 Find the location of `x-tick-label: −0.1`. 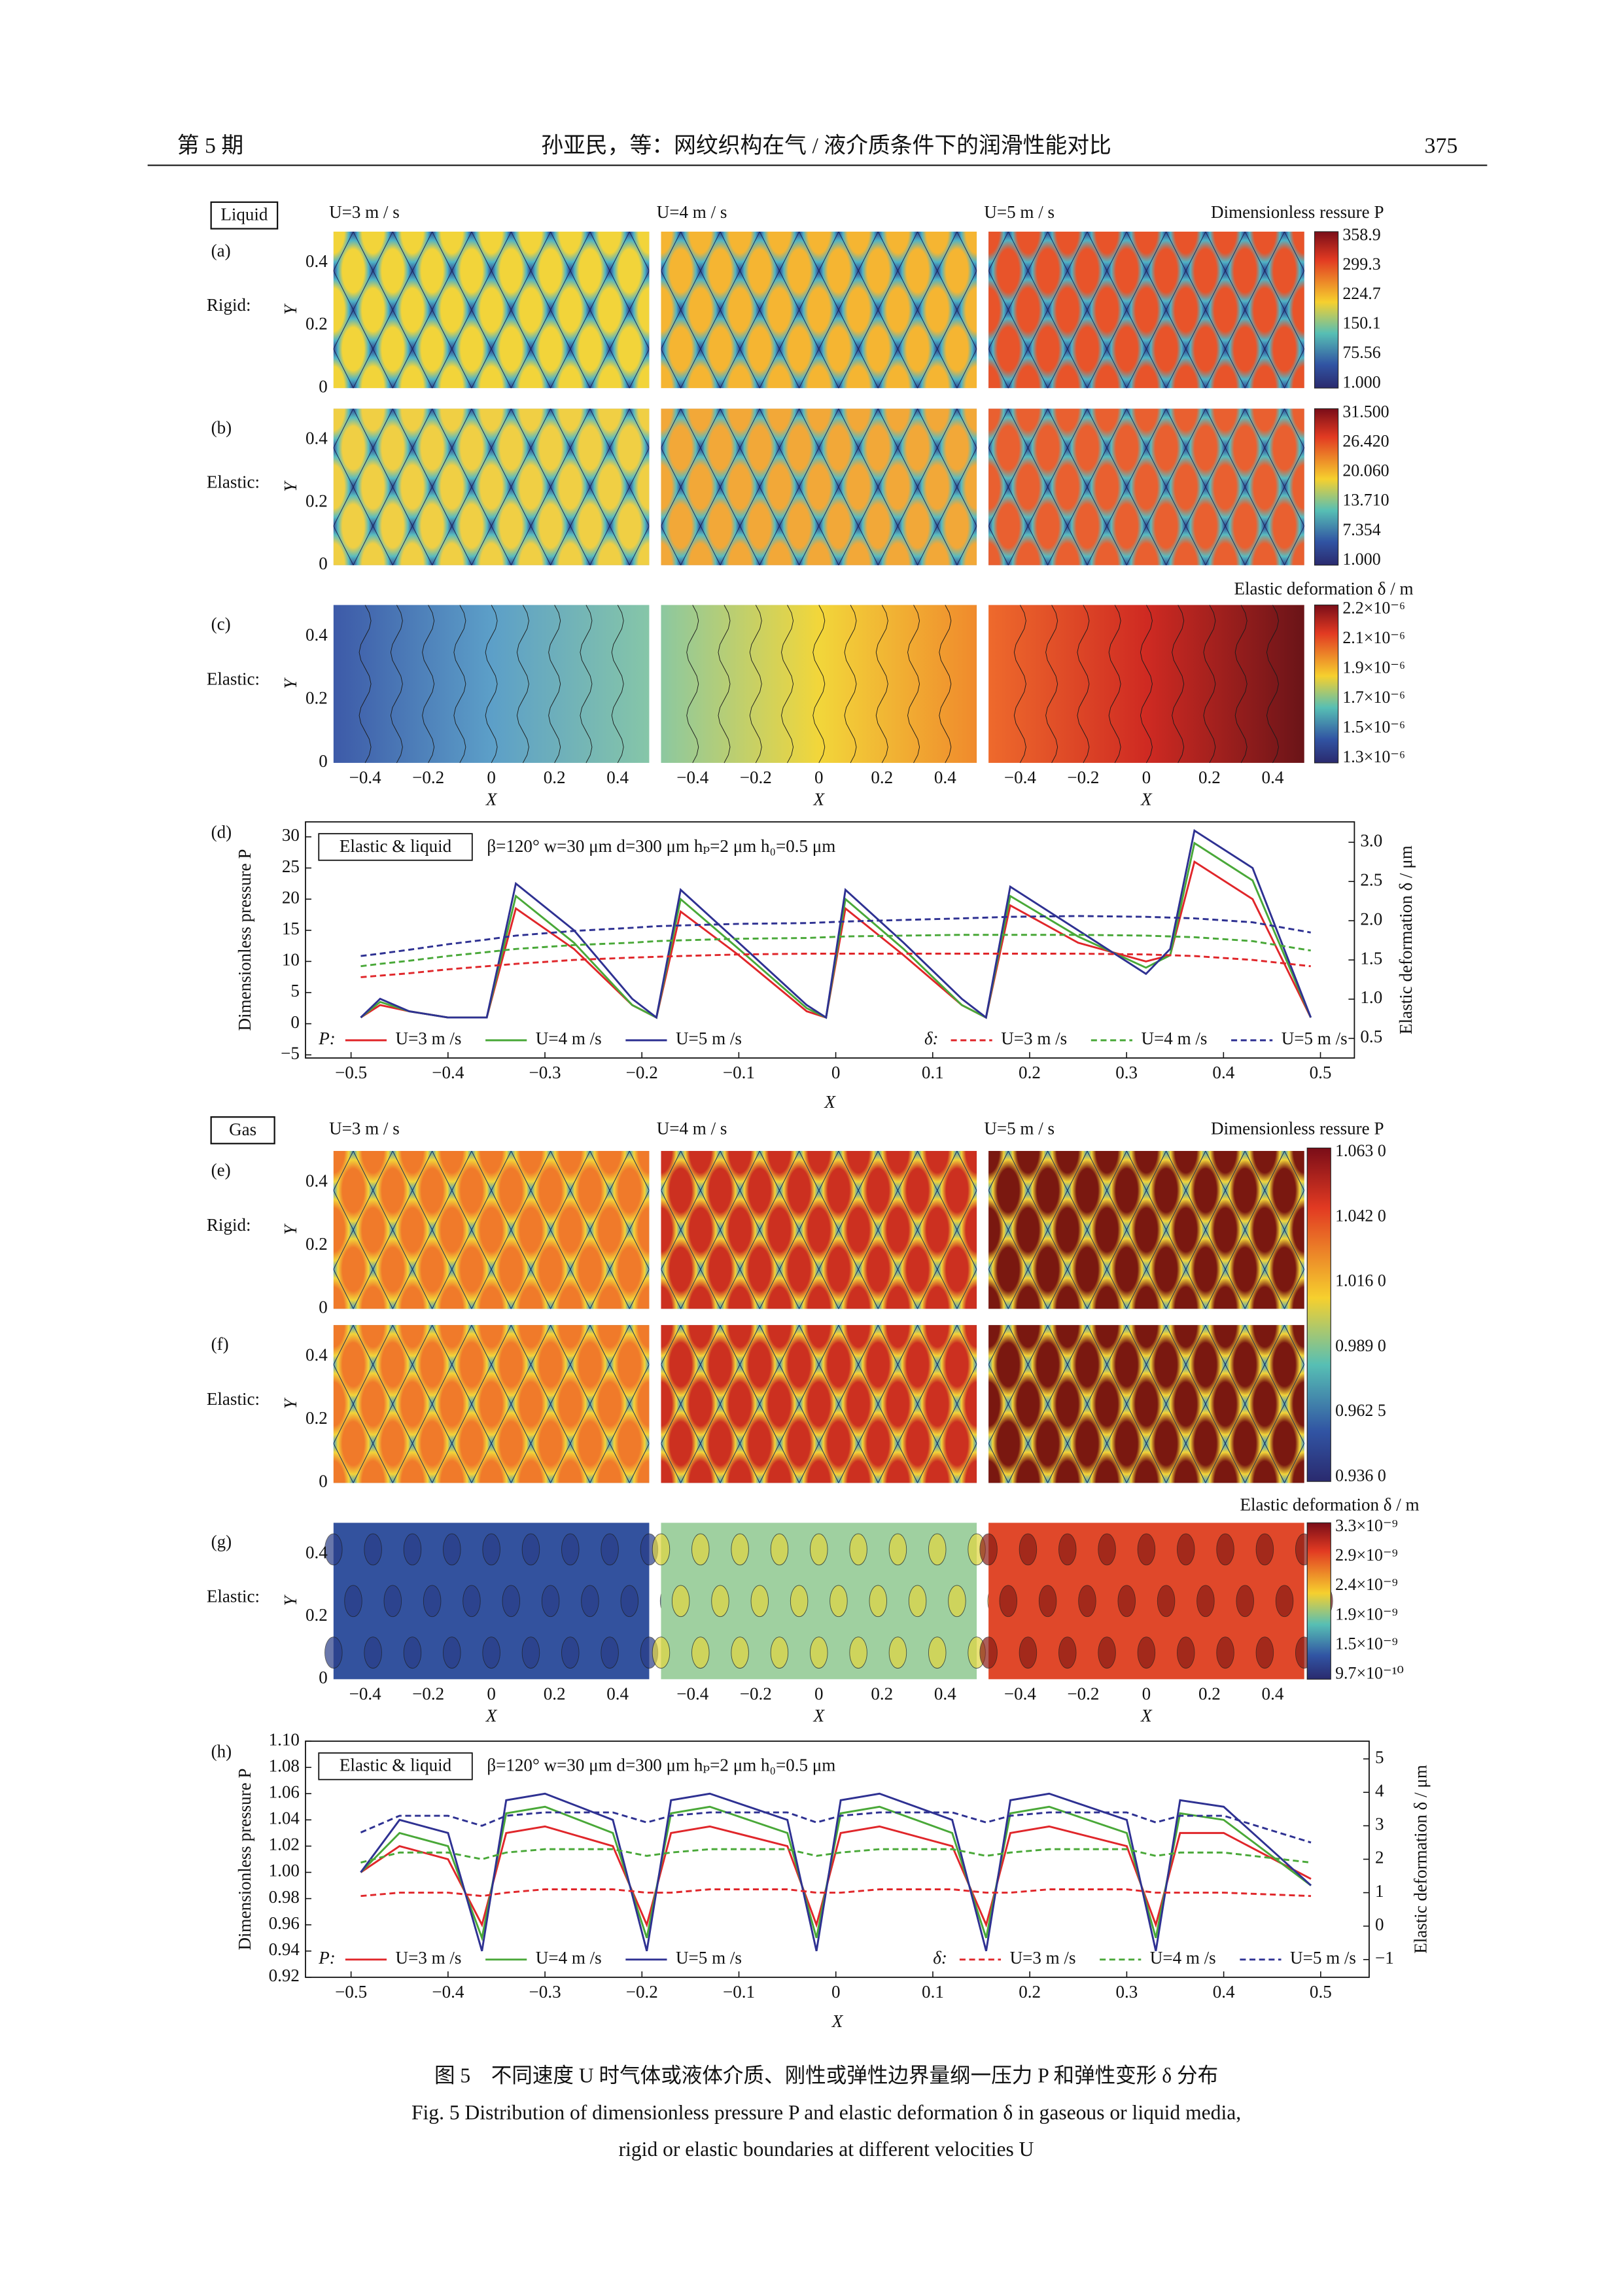

x-tick-label: −0.1 is located at coordinates (739, 1072).